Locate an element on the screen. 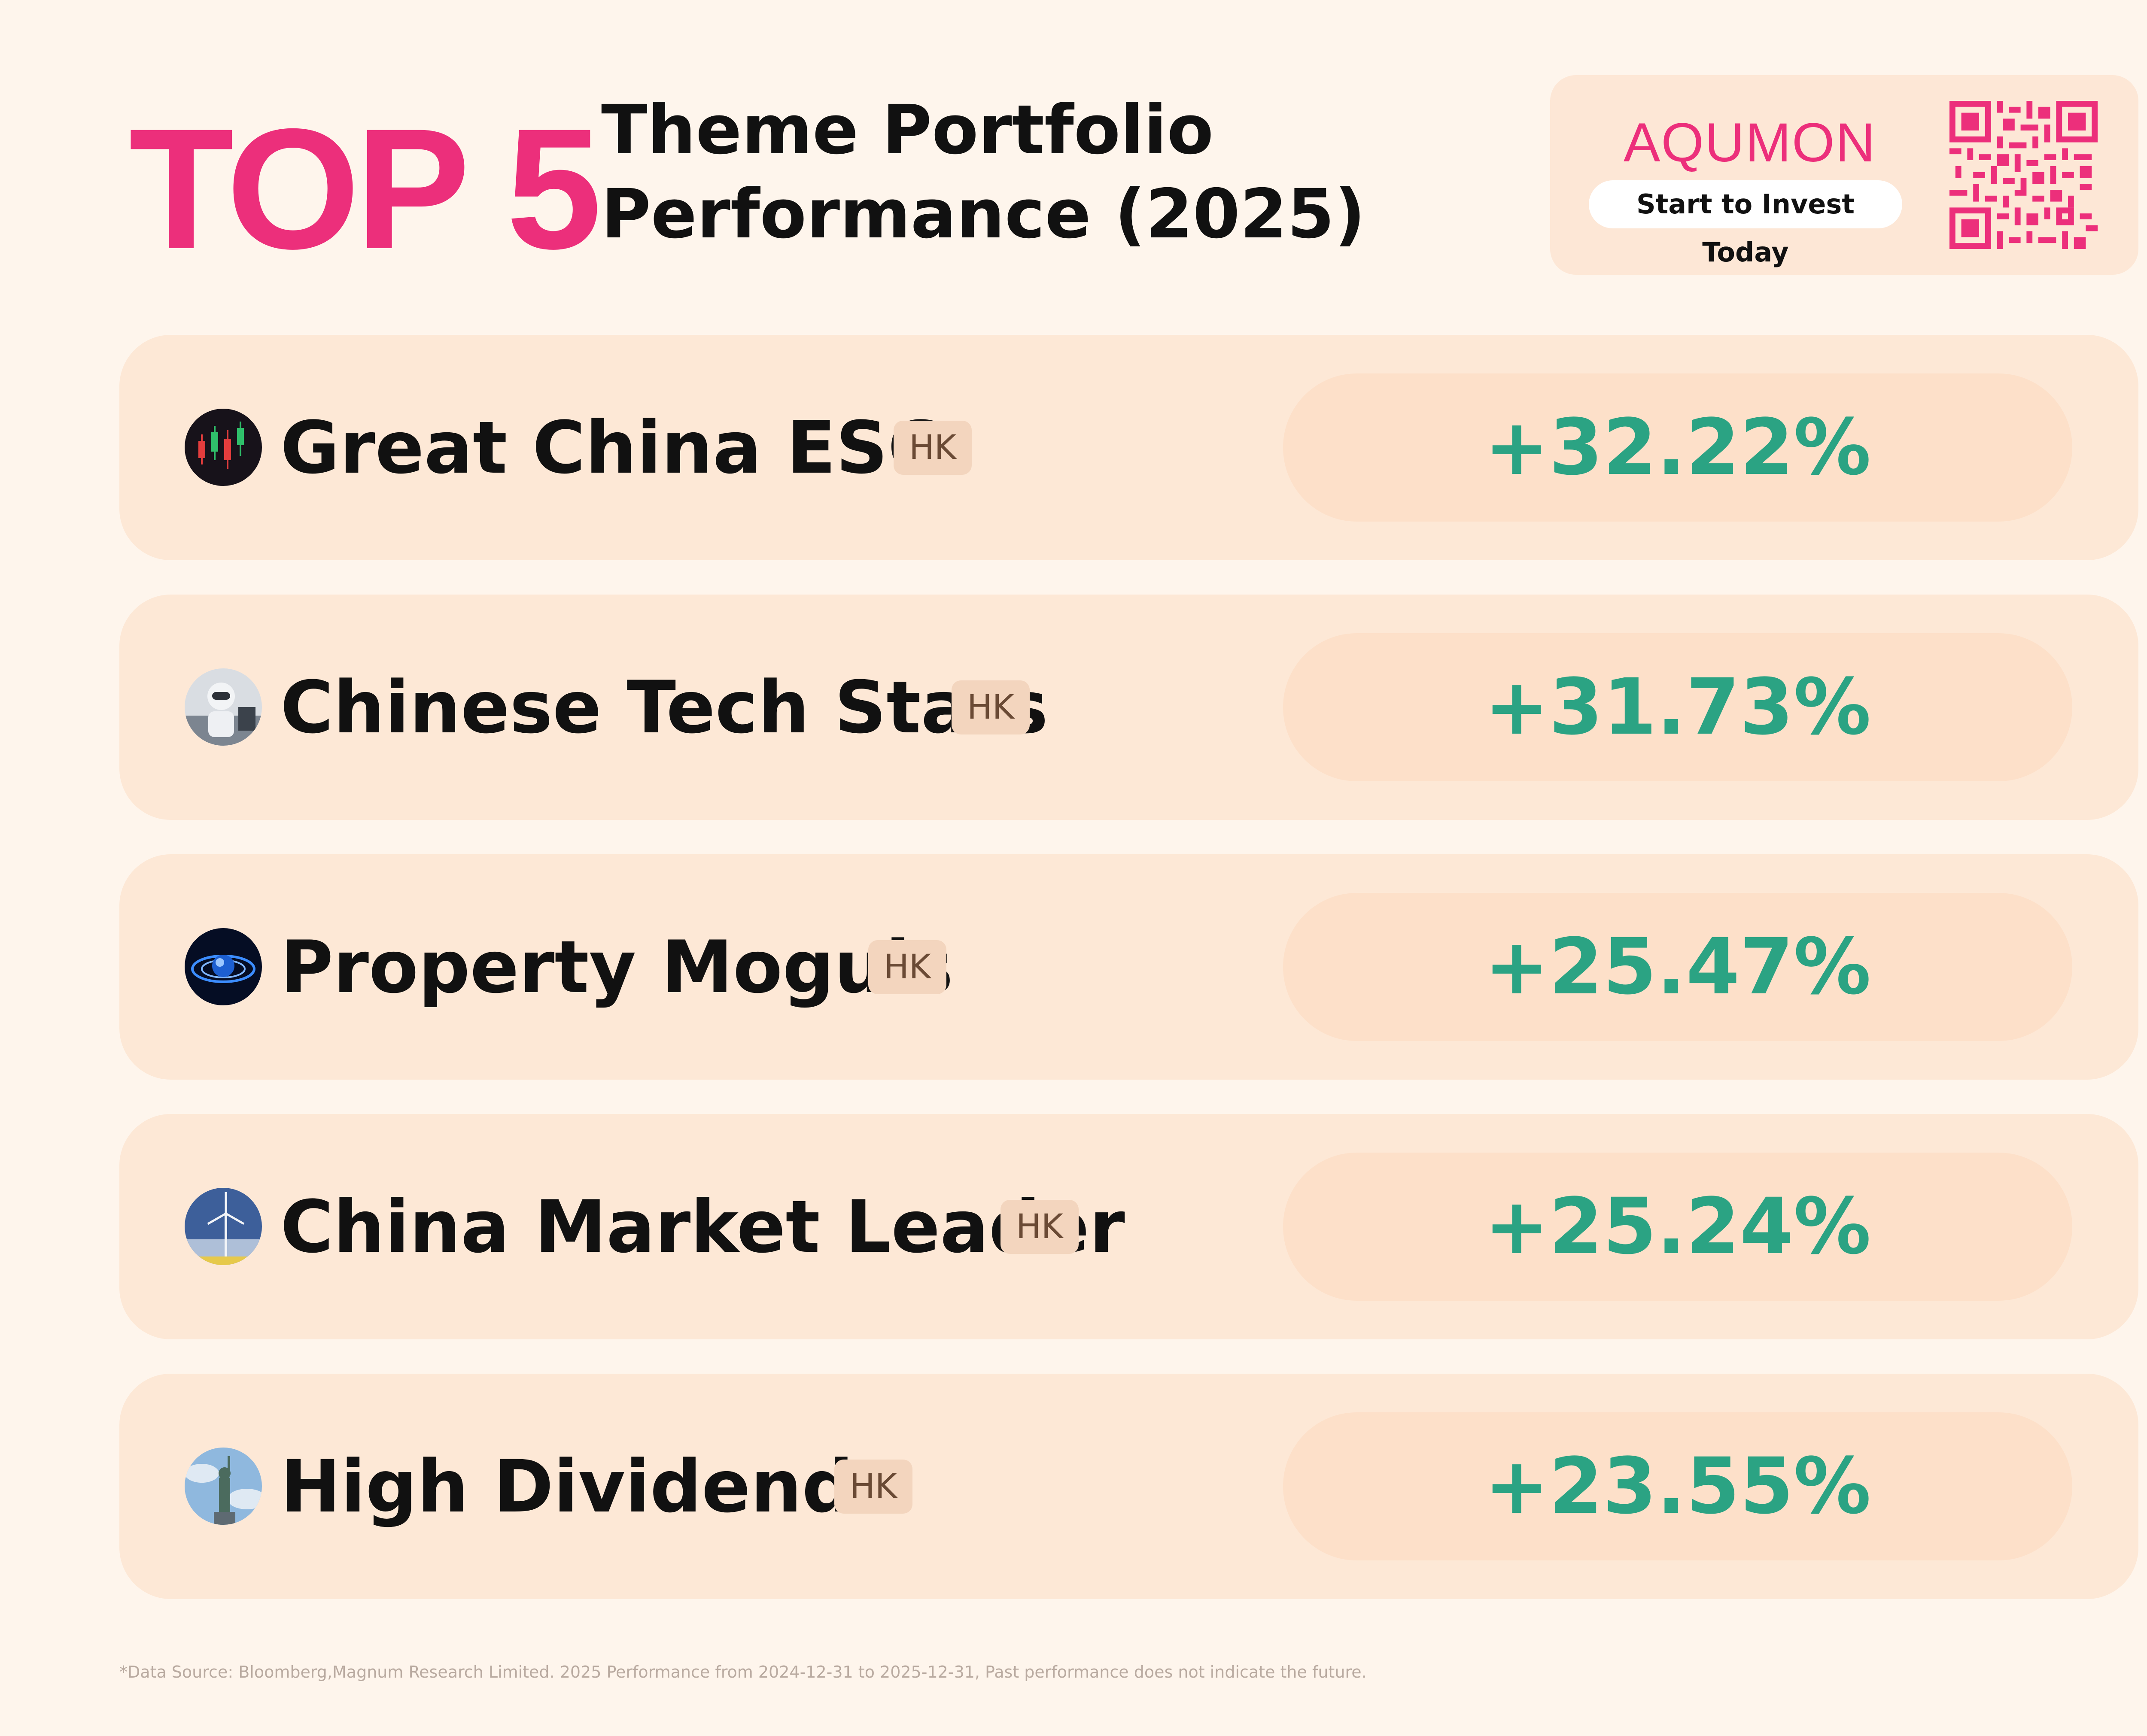 The width and height of the screenshot is (2147, 1736). portfolio-name: Chinese Tech Stars is located at coordinates (664, 707).